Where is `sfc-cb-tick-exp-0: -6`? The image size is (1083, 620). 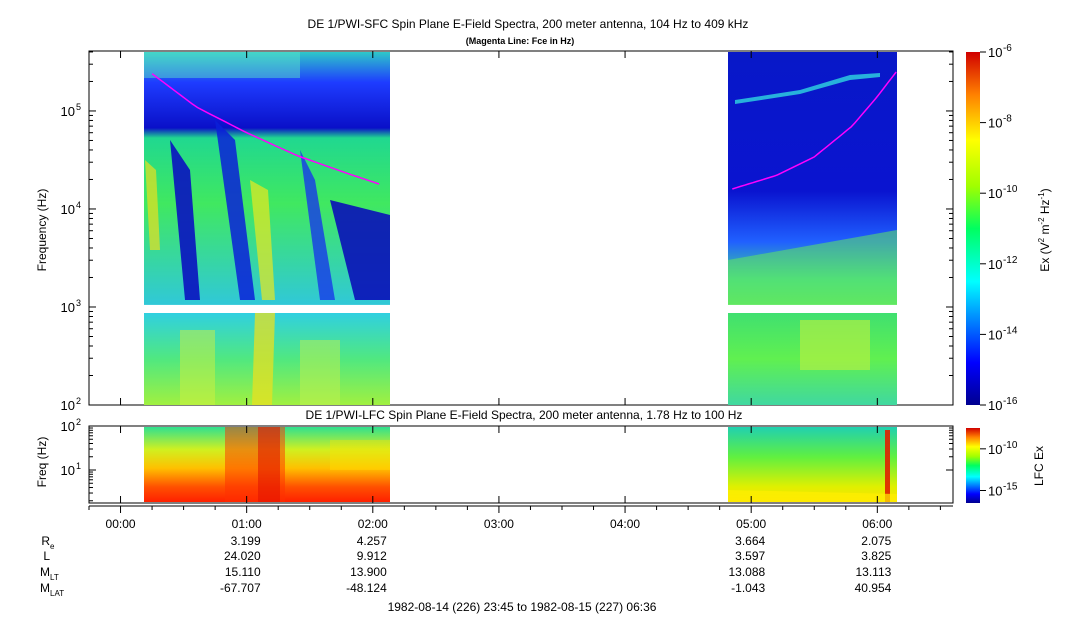
sfc-cb-tick-exp-0: -6 is located at coordinates (1007, 48).